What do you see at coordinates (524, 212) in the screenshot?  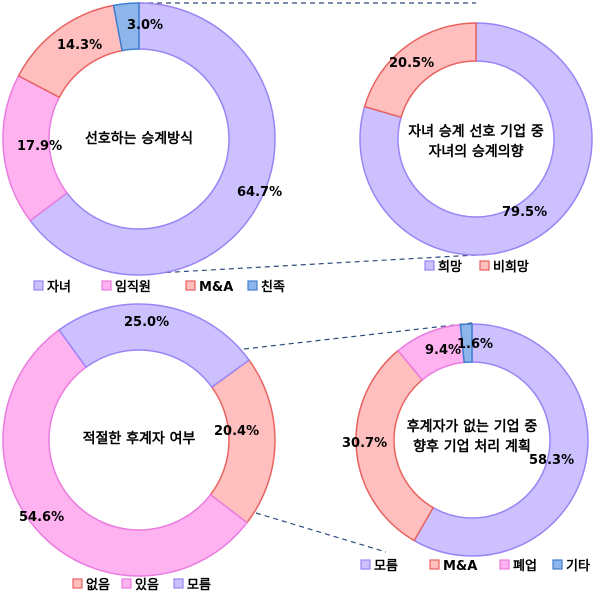 I see `slice-value-label: 79.5%` at bounding box center [524, 212].